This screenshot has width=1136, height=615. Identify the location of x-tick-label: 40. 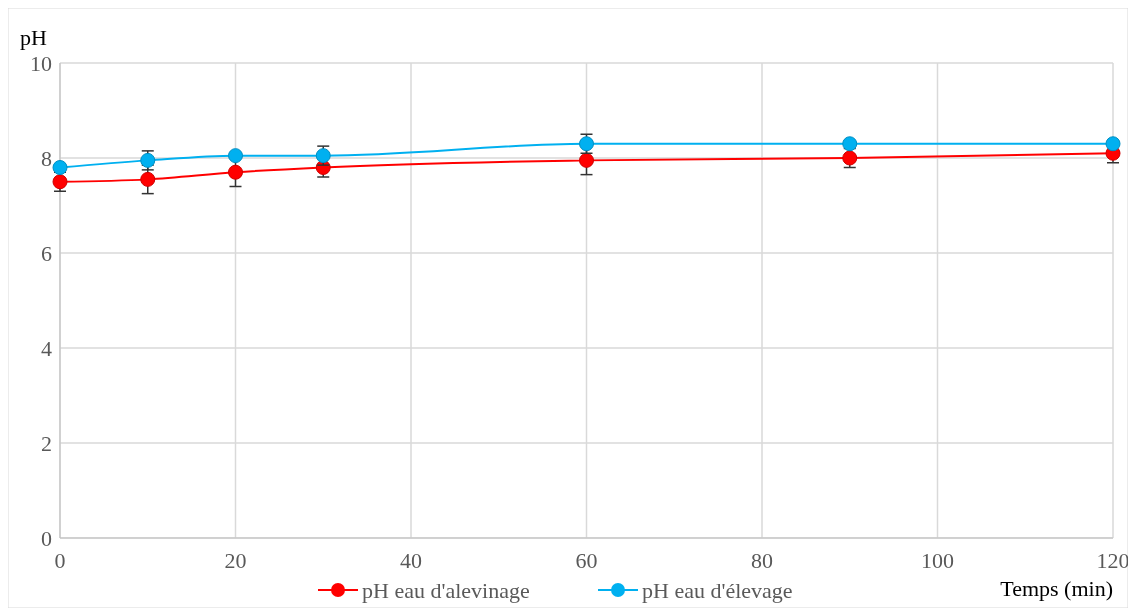
(411, 560).